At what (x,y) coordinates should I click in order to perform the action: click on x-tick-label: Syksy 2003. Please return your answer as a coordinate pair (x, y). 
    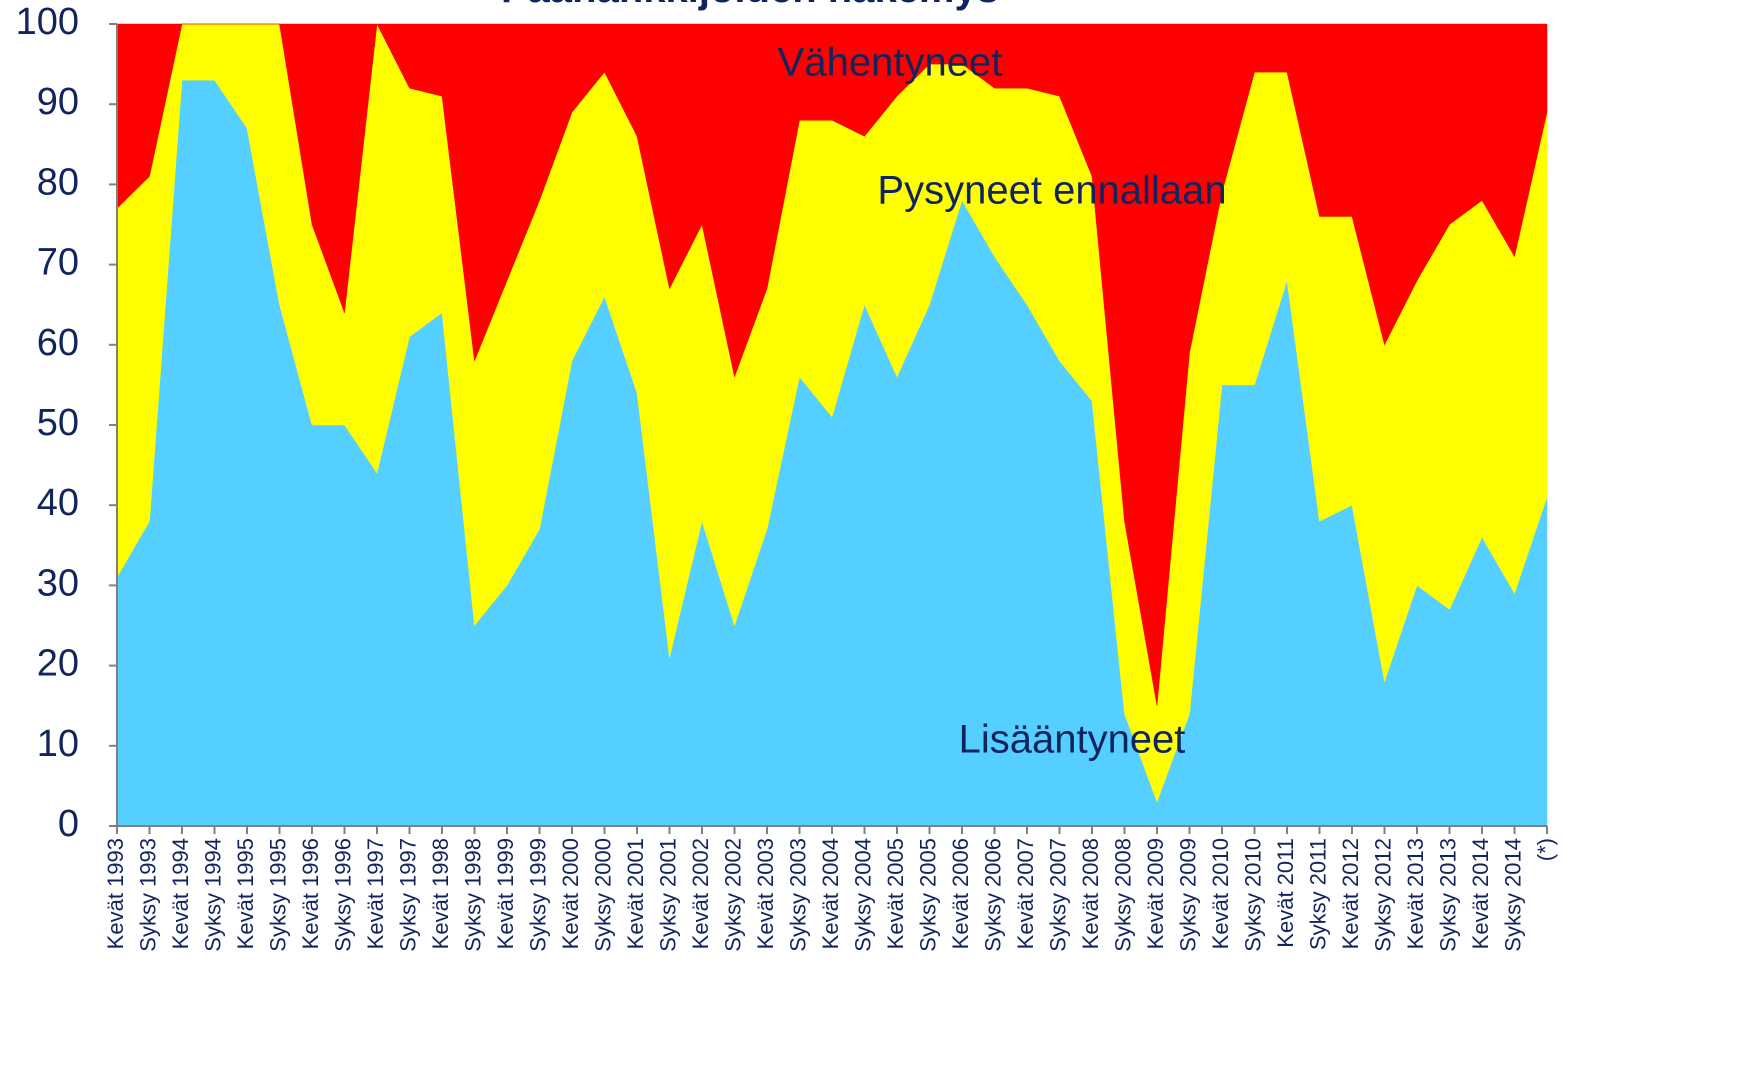
    Looking at the image, I should click on (797, 895).